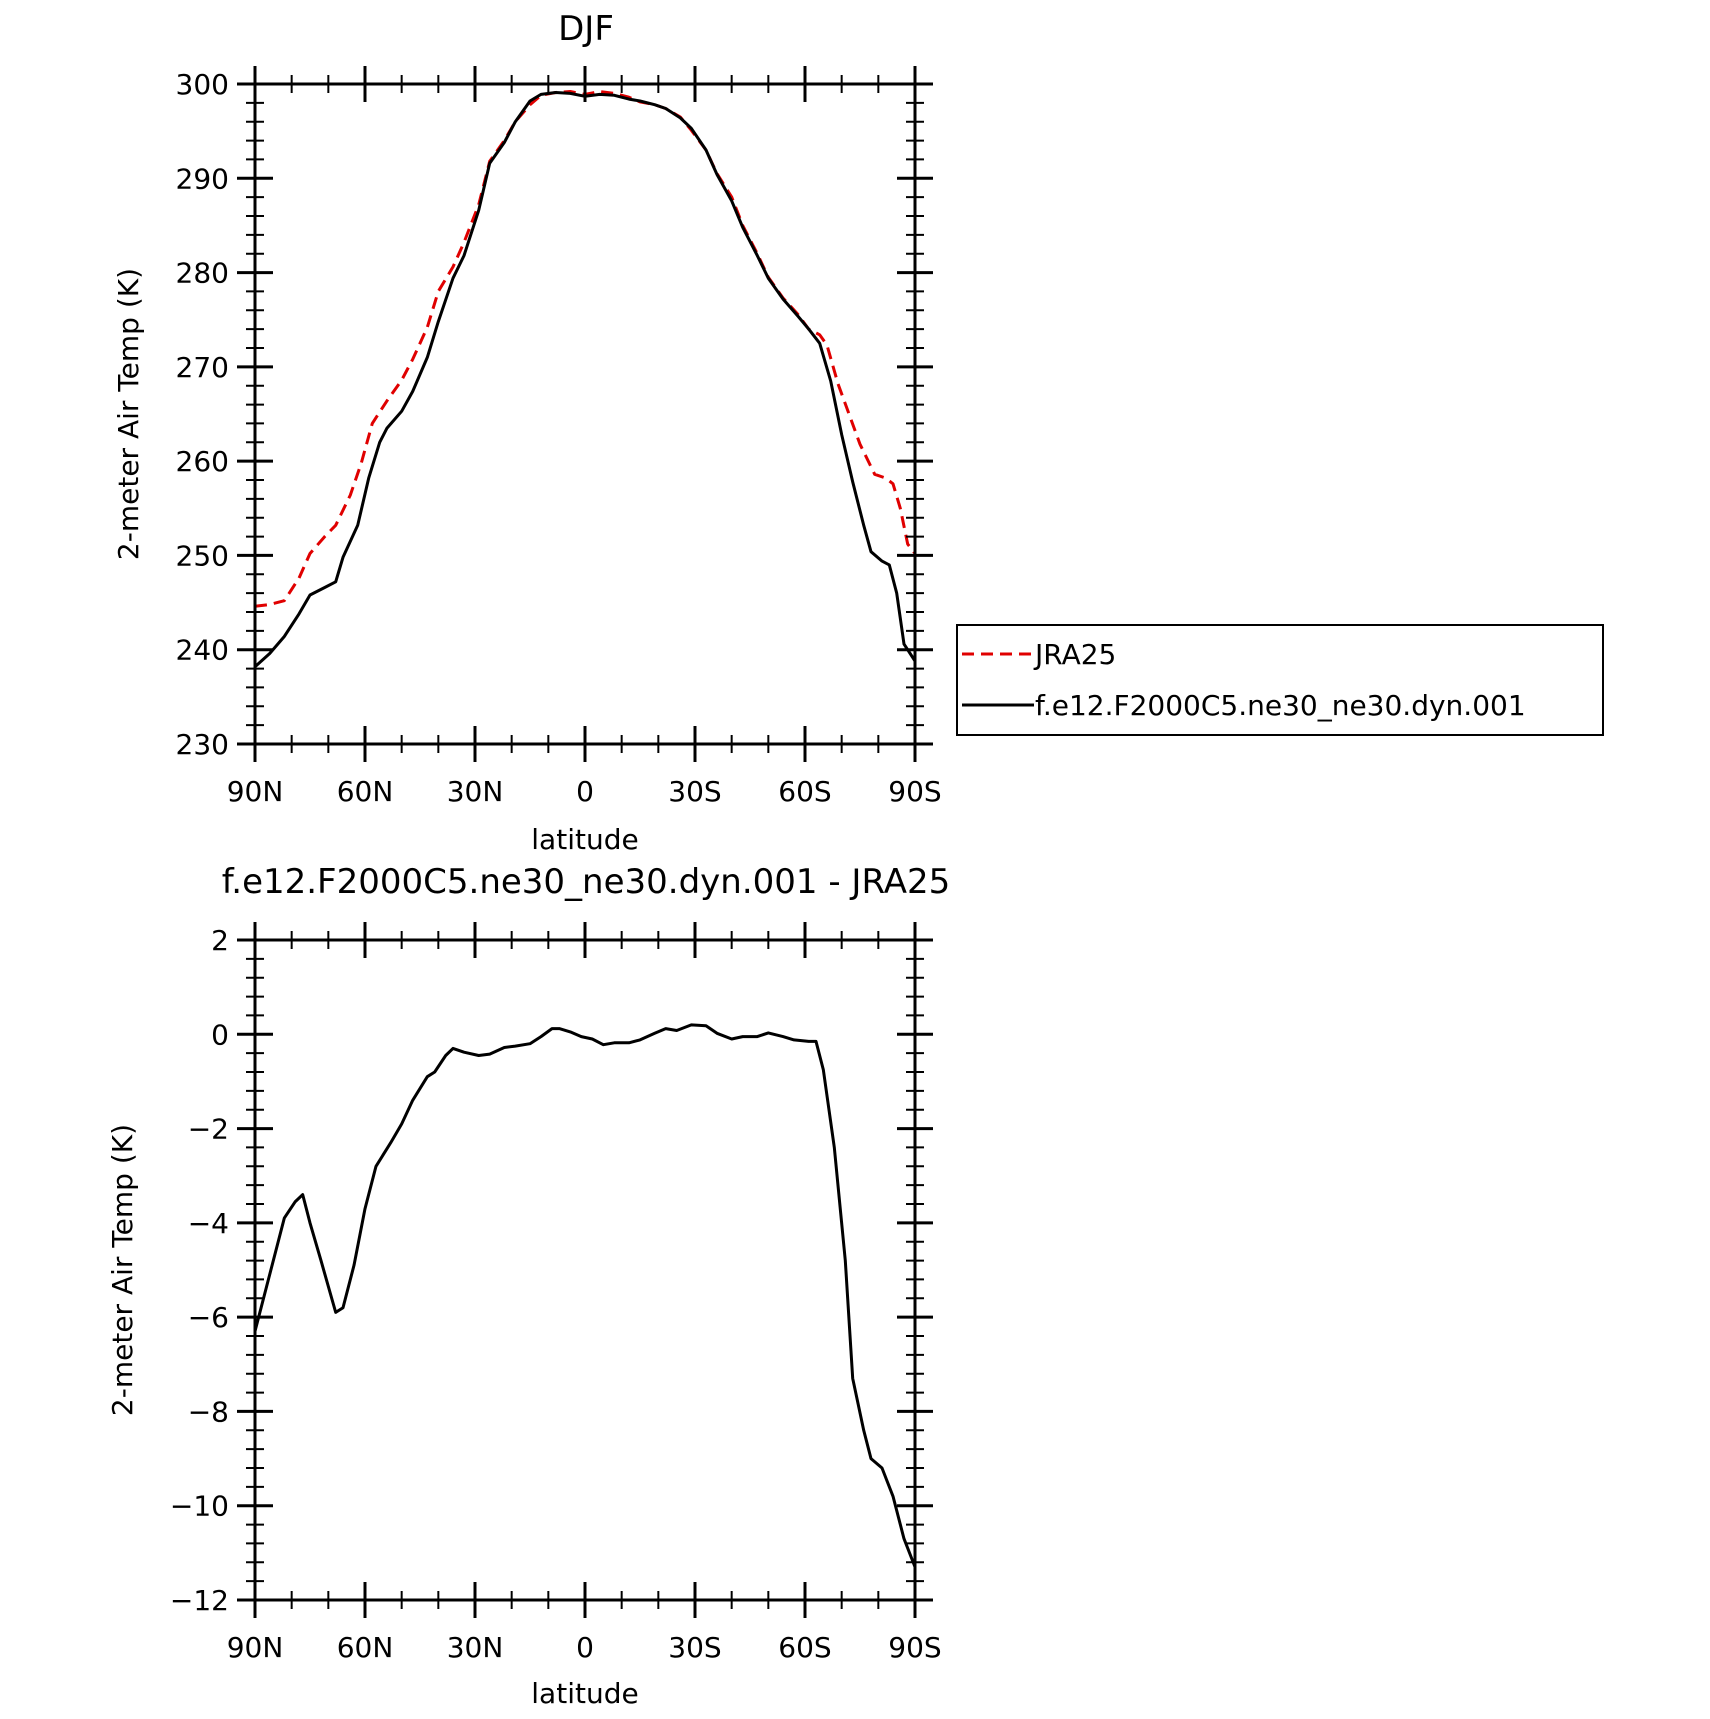 The width and height of the screenshot is (1710, 1719). I want to click on bottom-series-group, so click(585, 1295).